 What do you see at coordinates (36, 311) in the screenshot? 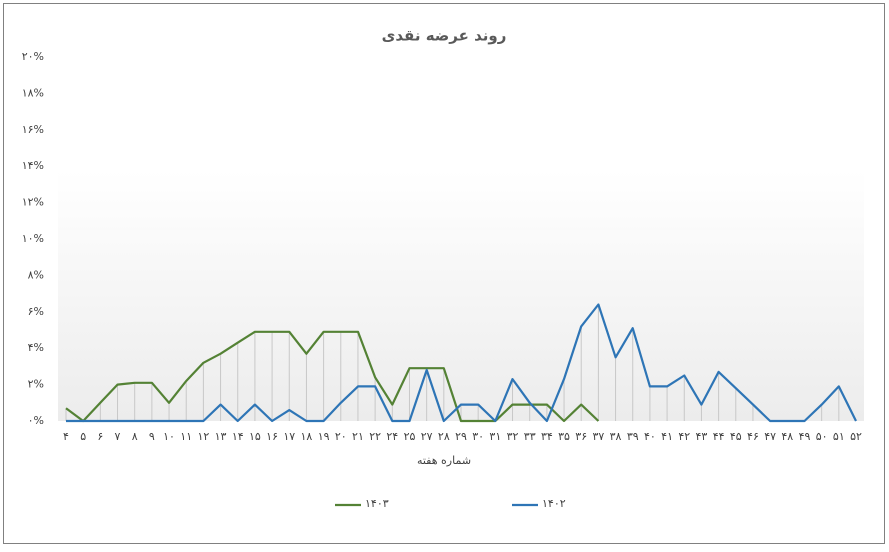
I see `y-tick-label: ۶%` at bounding box center [36, 311].